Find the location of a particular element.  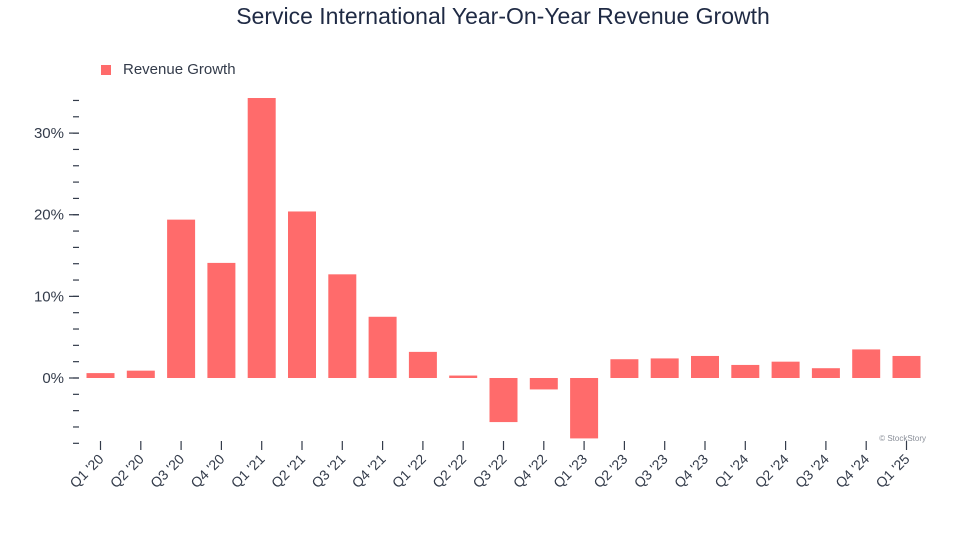

legend: Revenue Growth is located at coordinates (168, 69).